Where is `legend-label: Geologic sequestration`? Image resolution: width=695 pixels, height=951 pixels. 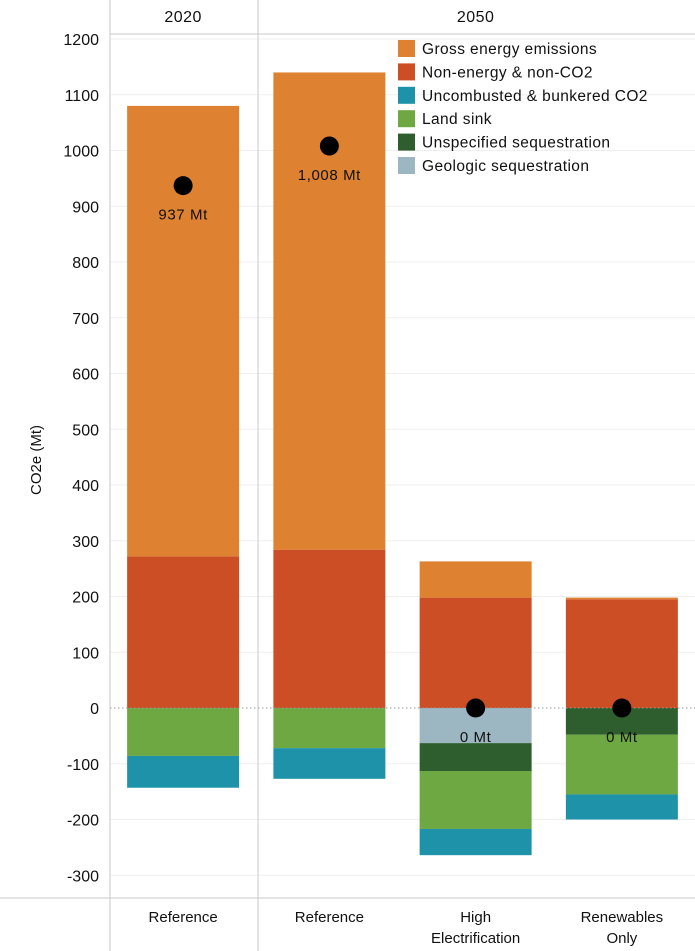
legend-label: Geologic sequestration is located at coordinates (505, 166).